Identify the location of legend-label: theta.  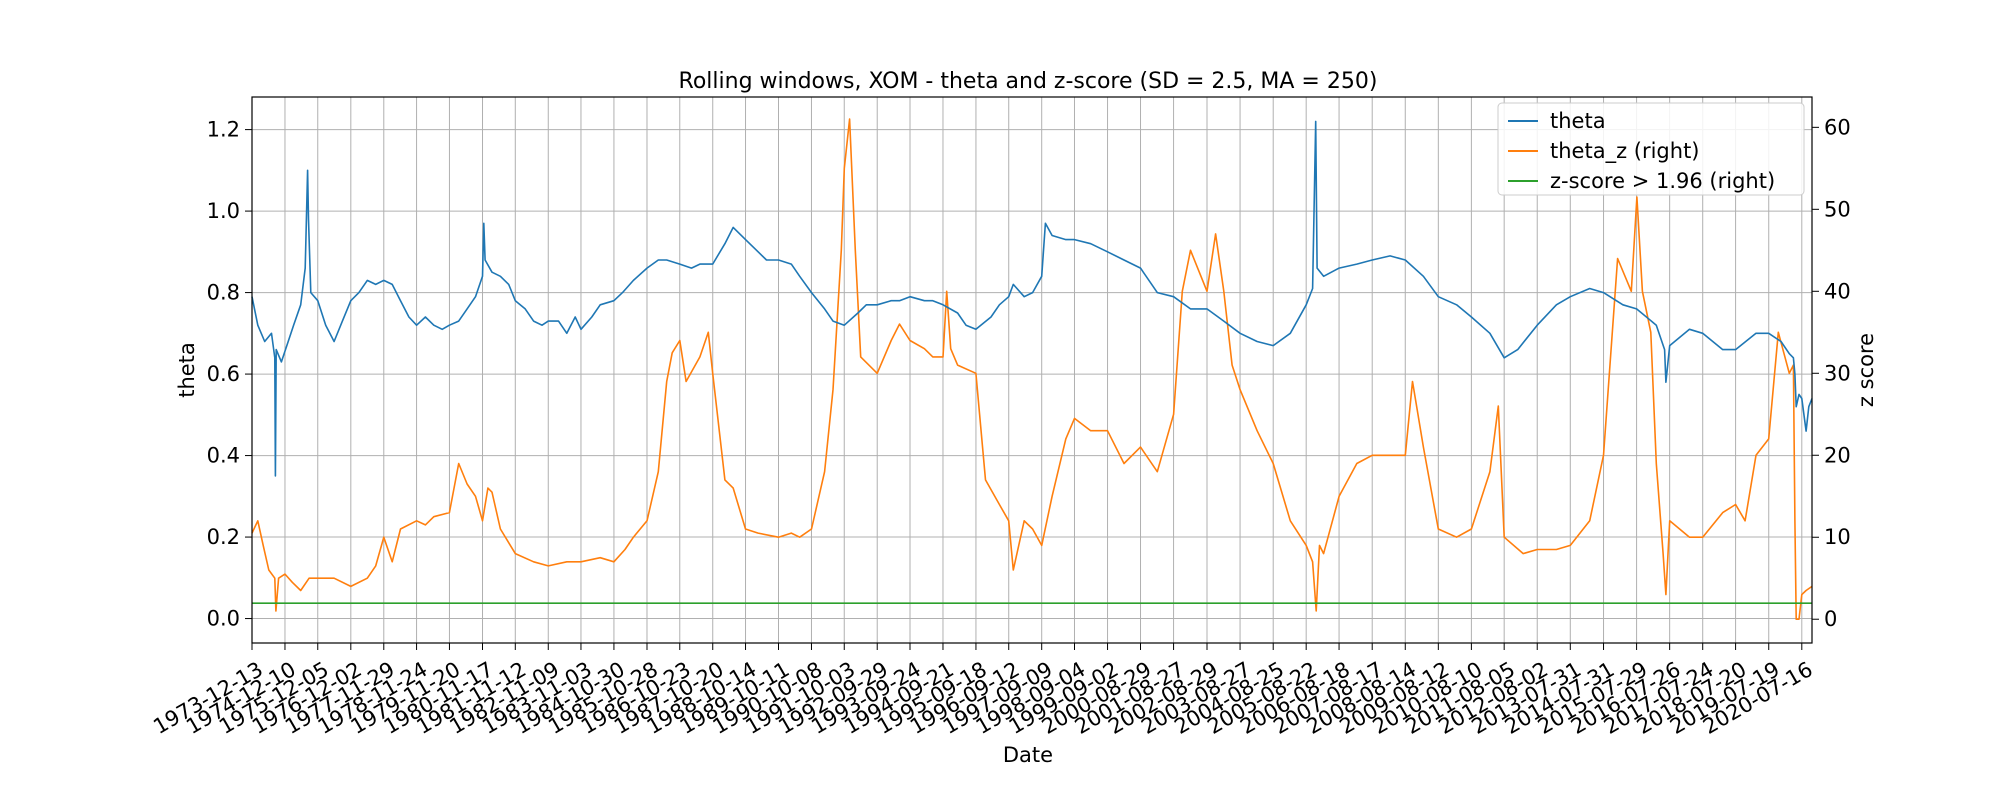
(1578, 121).